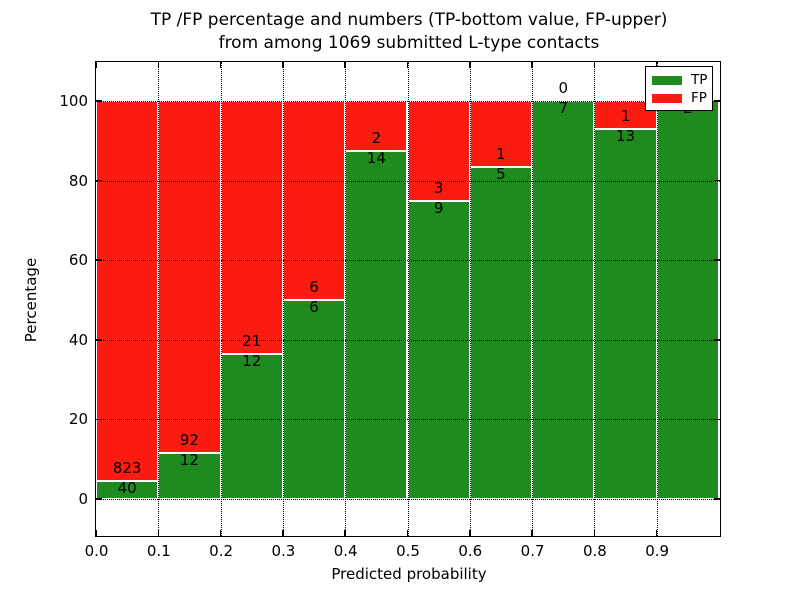 Image resolution: width=800 pixels, height=600 pixels. Describe the element at coordinates (221, 551) in the screenshot. I see `x-tick-label: 0.2` at that location.